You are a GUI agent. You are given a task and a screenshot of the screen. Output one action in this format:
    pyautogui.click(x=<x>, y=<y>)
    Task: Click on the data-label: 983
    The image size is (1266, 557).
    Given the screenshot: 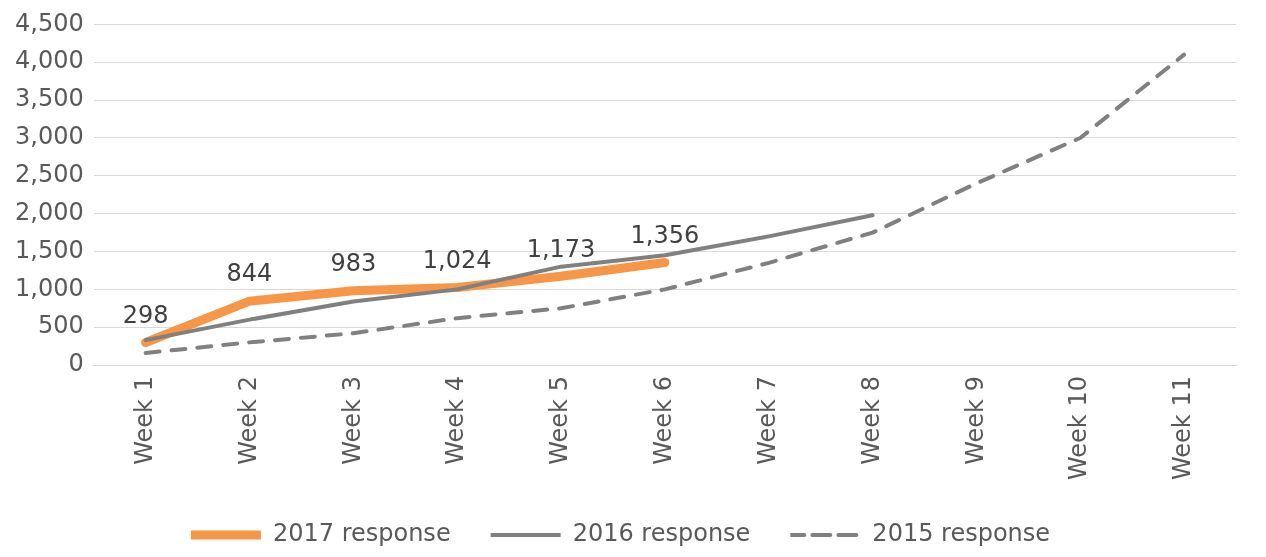 What is the action you would take?
    pyautogui.click(x=353, y=262)
    